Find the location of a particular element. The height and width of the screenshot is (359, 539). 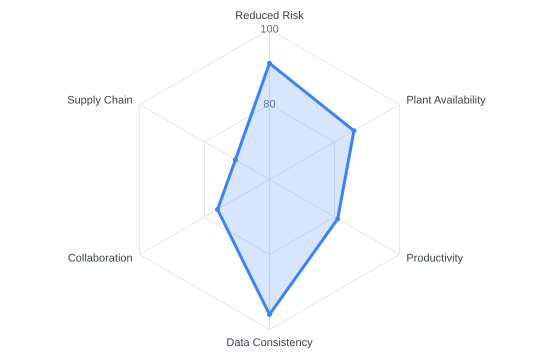

spoke-label: Reduced Risk is located at coordinates (269, 16).